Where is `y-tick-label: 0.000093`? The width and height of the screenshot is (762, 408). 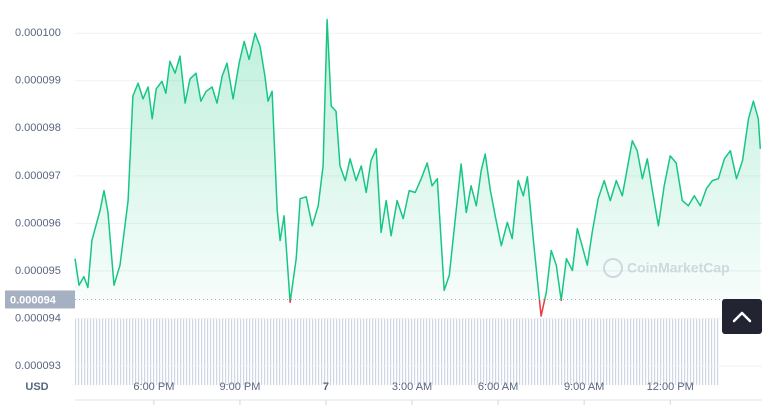
y-tick-label: 0.000093 is located at coordinates (38, 366).